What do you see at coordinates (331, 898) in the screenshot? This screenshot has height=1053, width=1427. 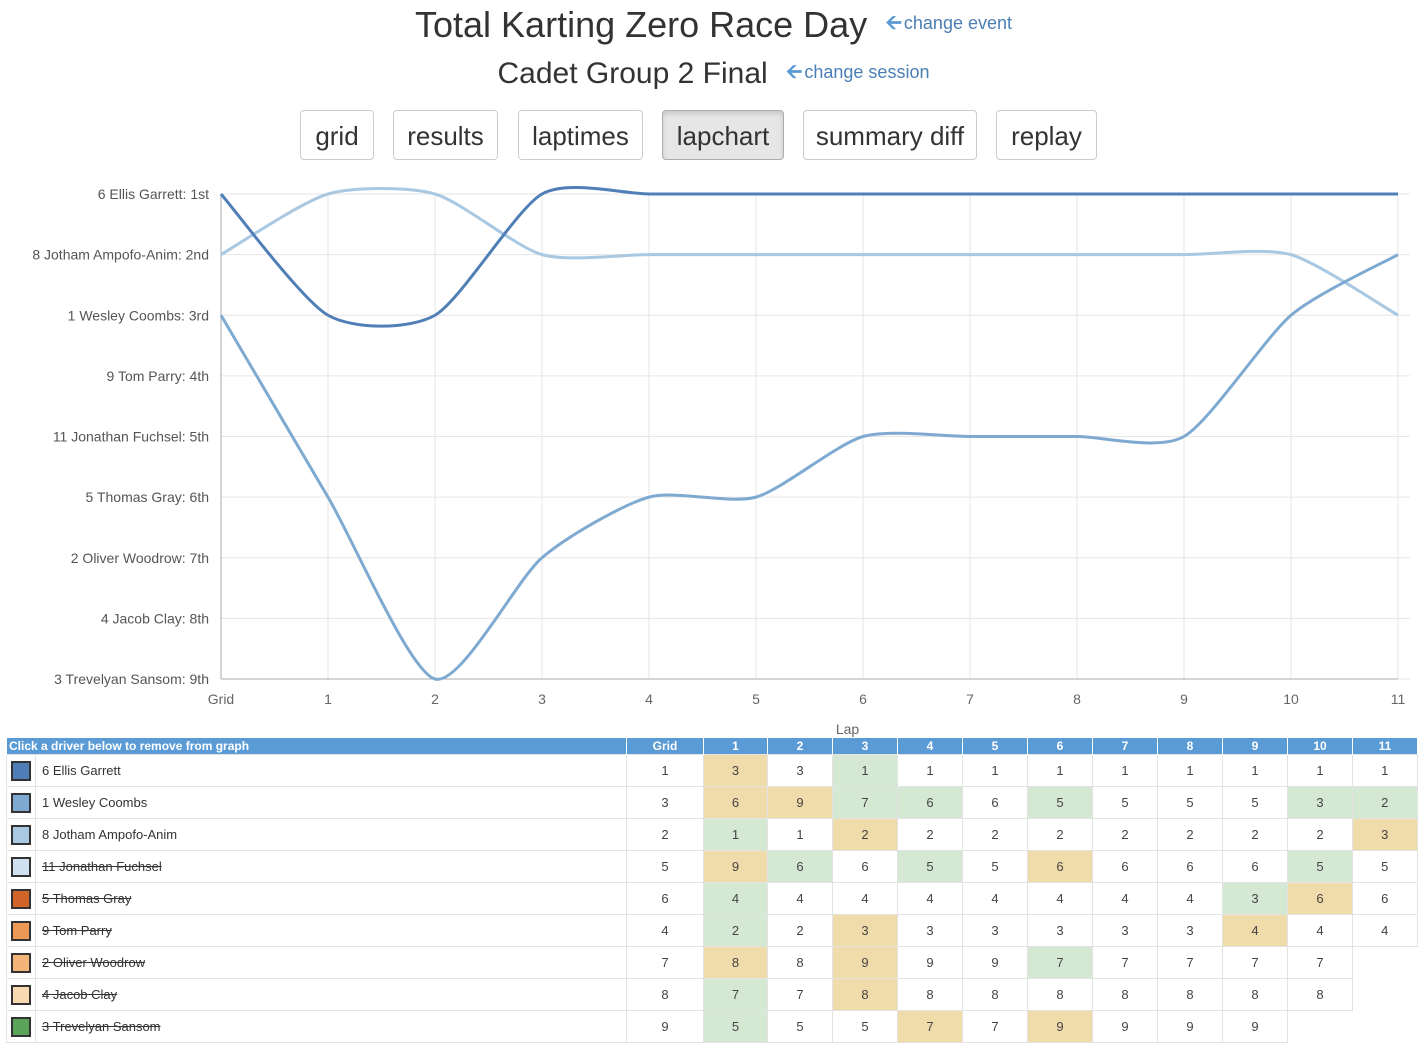 I see `driver-name: 5 Thomas Gray` at bounding box center [331, 898].